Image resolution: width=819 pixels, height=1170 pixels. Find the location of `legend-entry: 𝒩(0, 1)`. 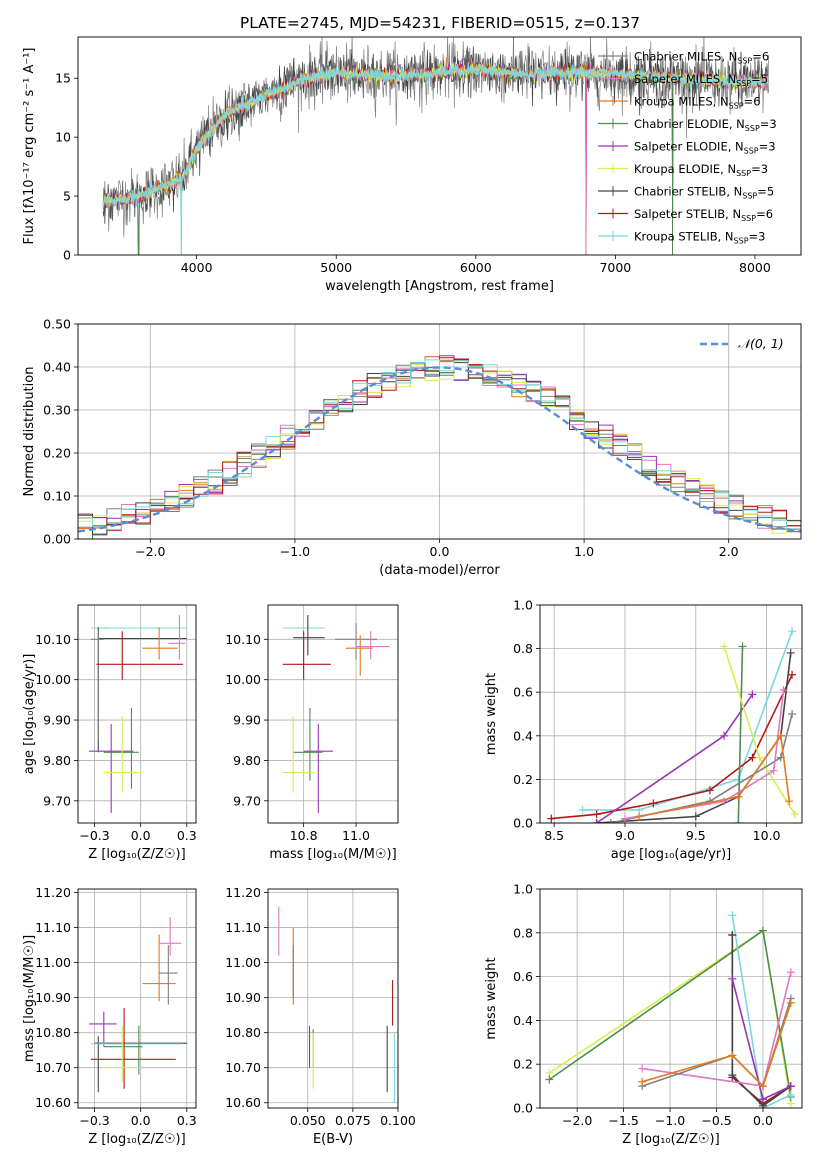

legend-entry: 𝒩(0, 1) is located at coordinates (761, 343).